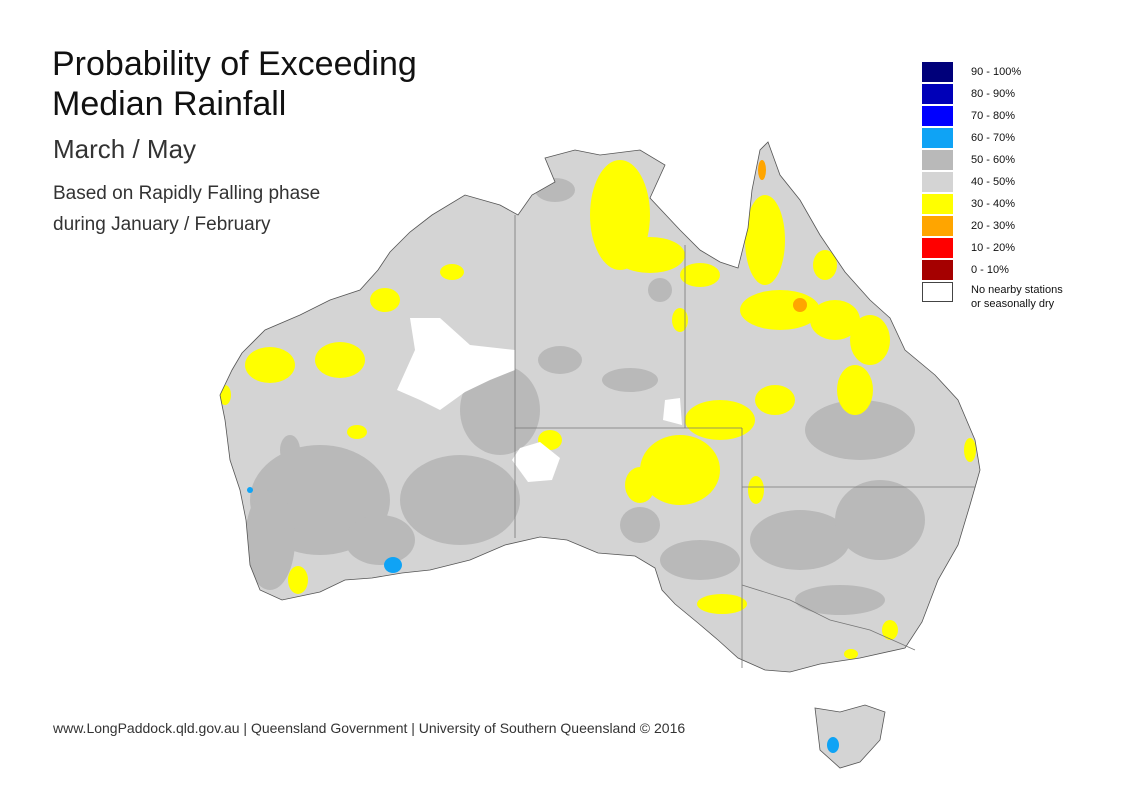  I want to click on legend-label: 70 - 80%, so click(993, 116).